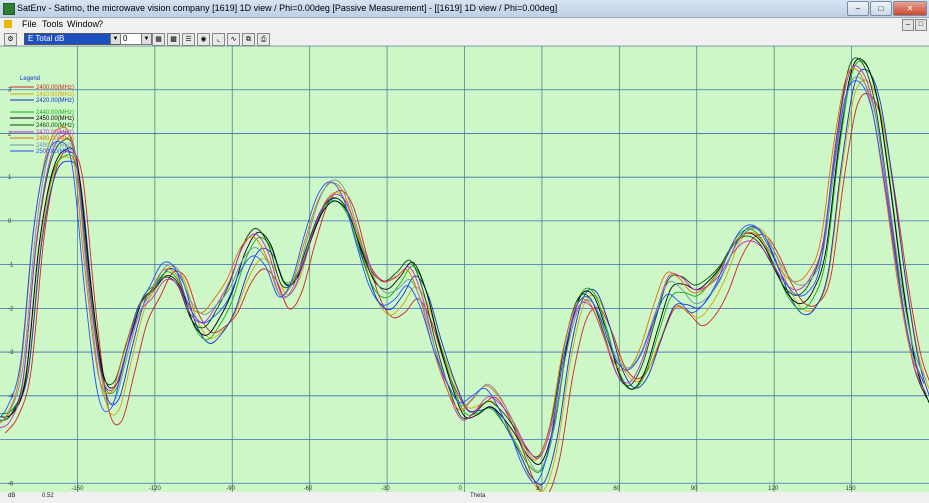  What do you see at coordinates (55, 133) in the screenshot?
I see `legend-entry-6: 2470.00(MHz)` at bounding box center [55, 133].